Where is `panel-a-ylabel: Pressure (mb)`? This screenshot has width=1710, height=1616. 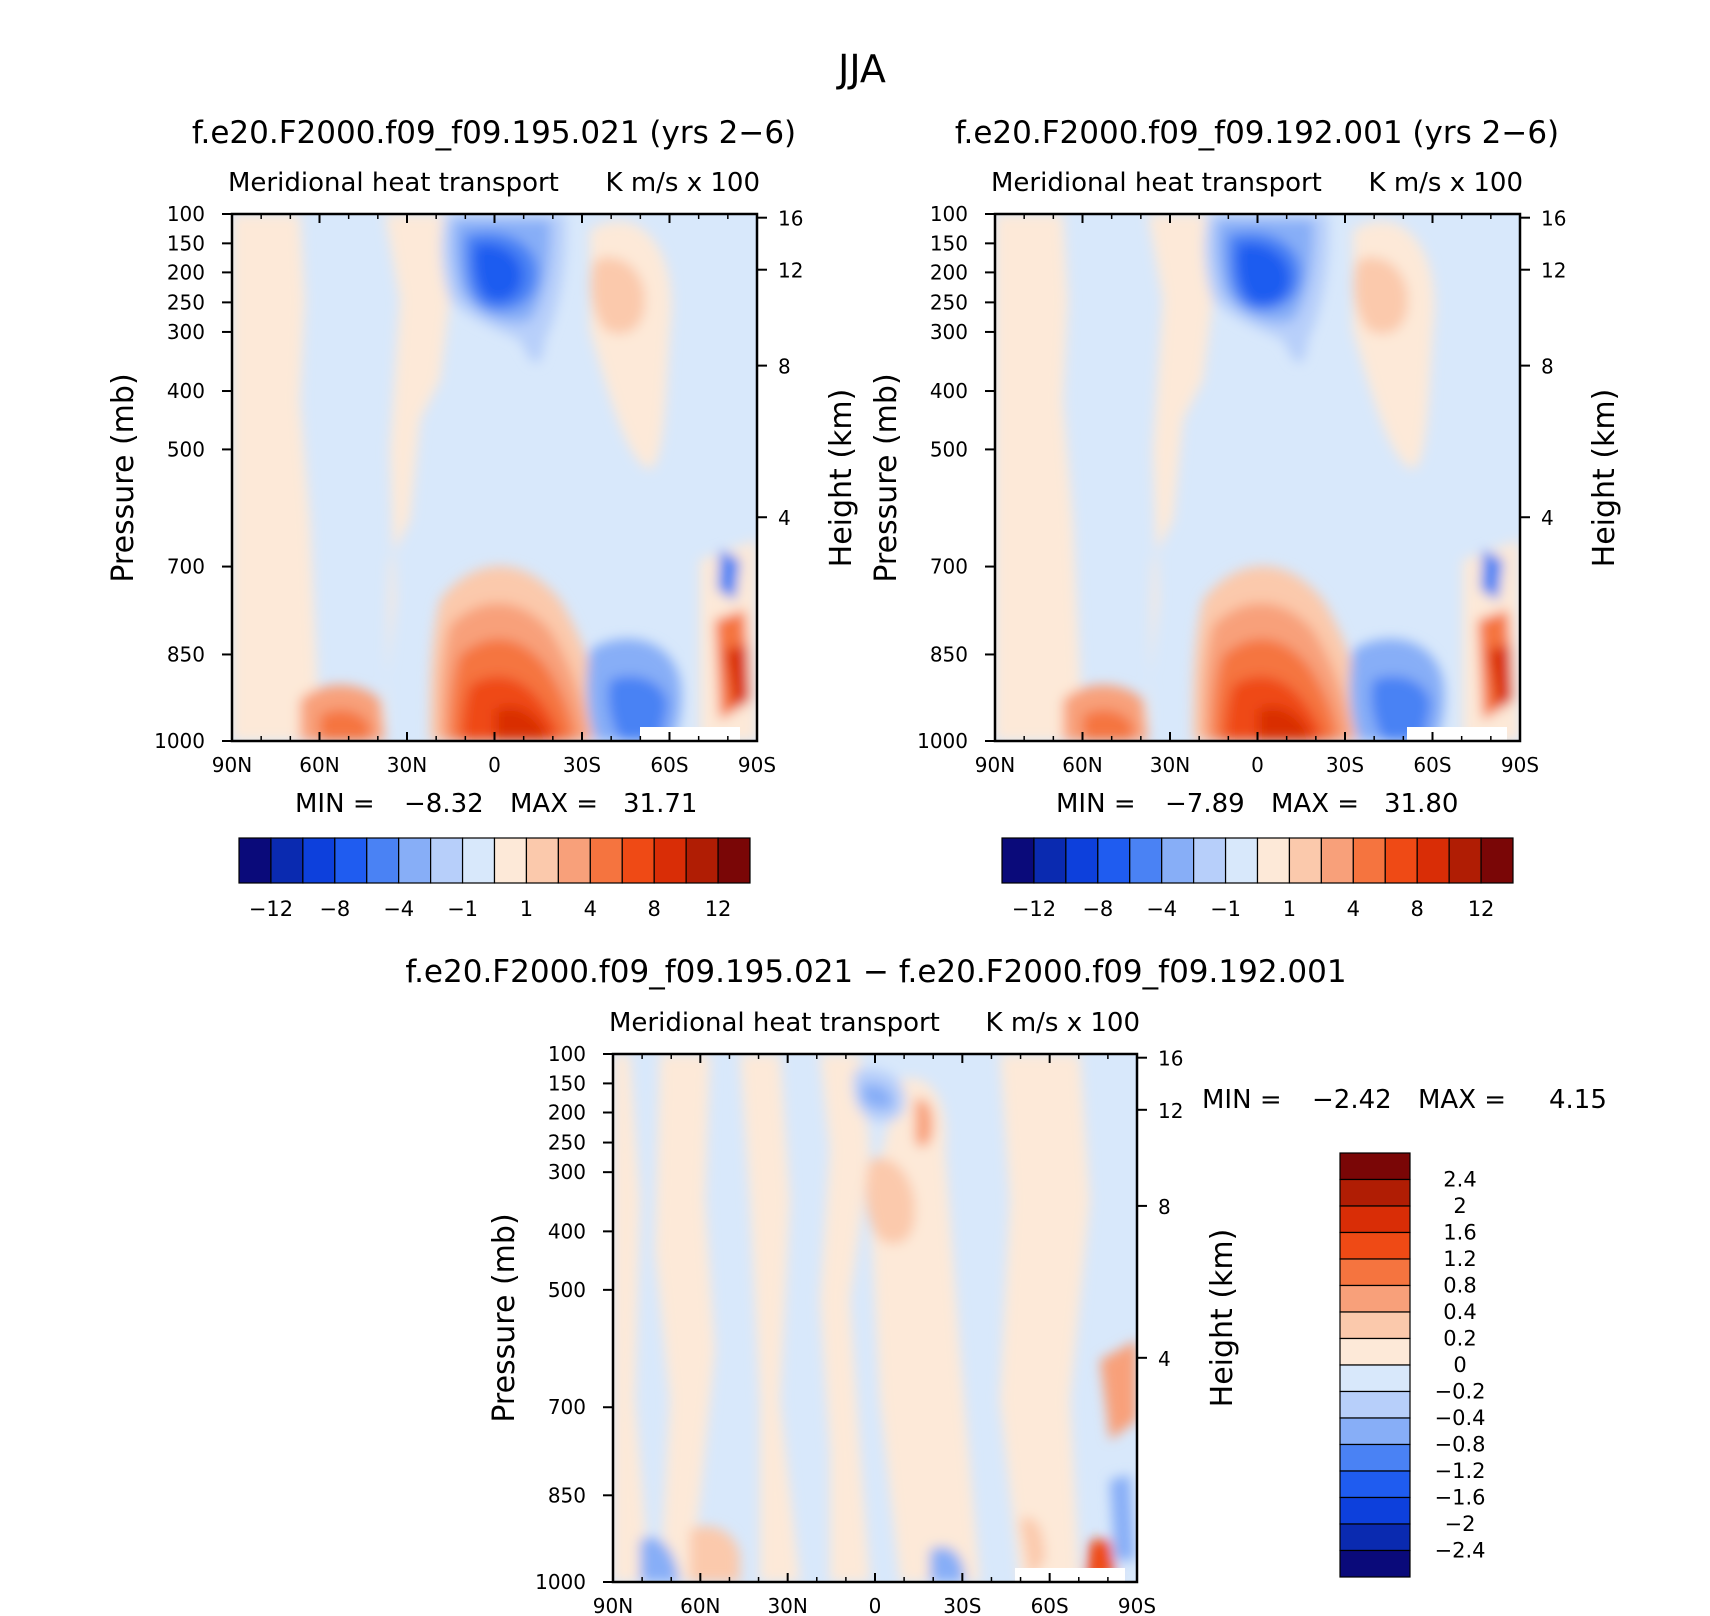 panel-a-ylabel: Pressure (mb) is located at coordinates (123, 477).